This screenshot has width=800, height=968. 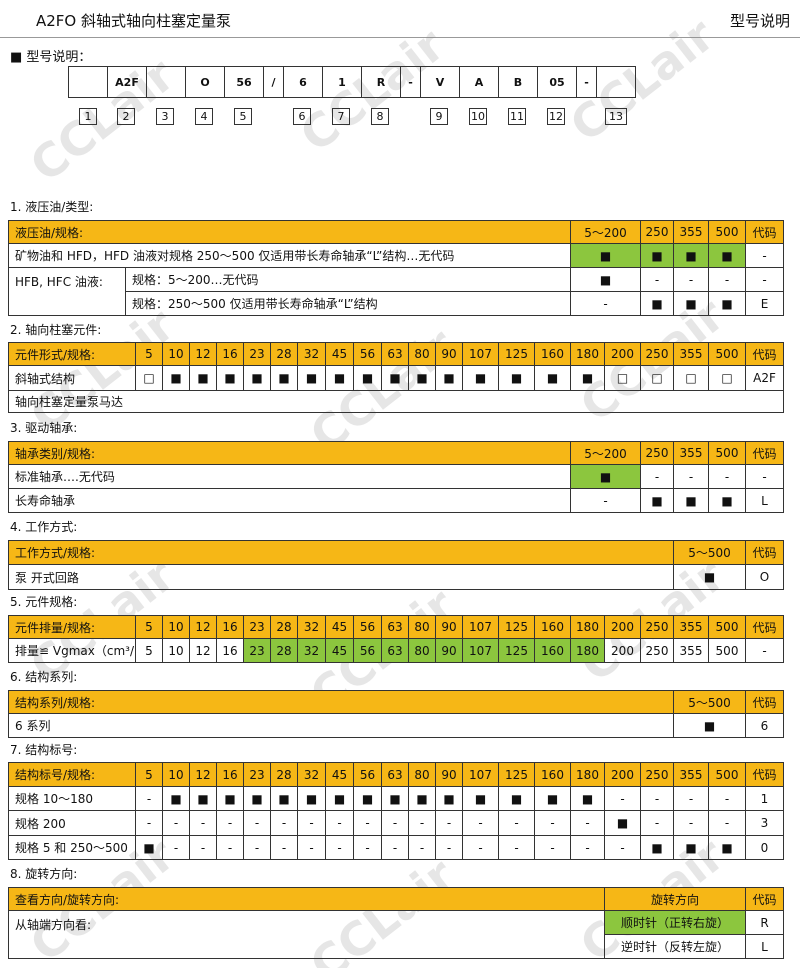 I want to click on header-cell: 查看方向/旋转方向:, so click(x=306, y=899).